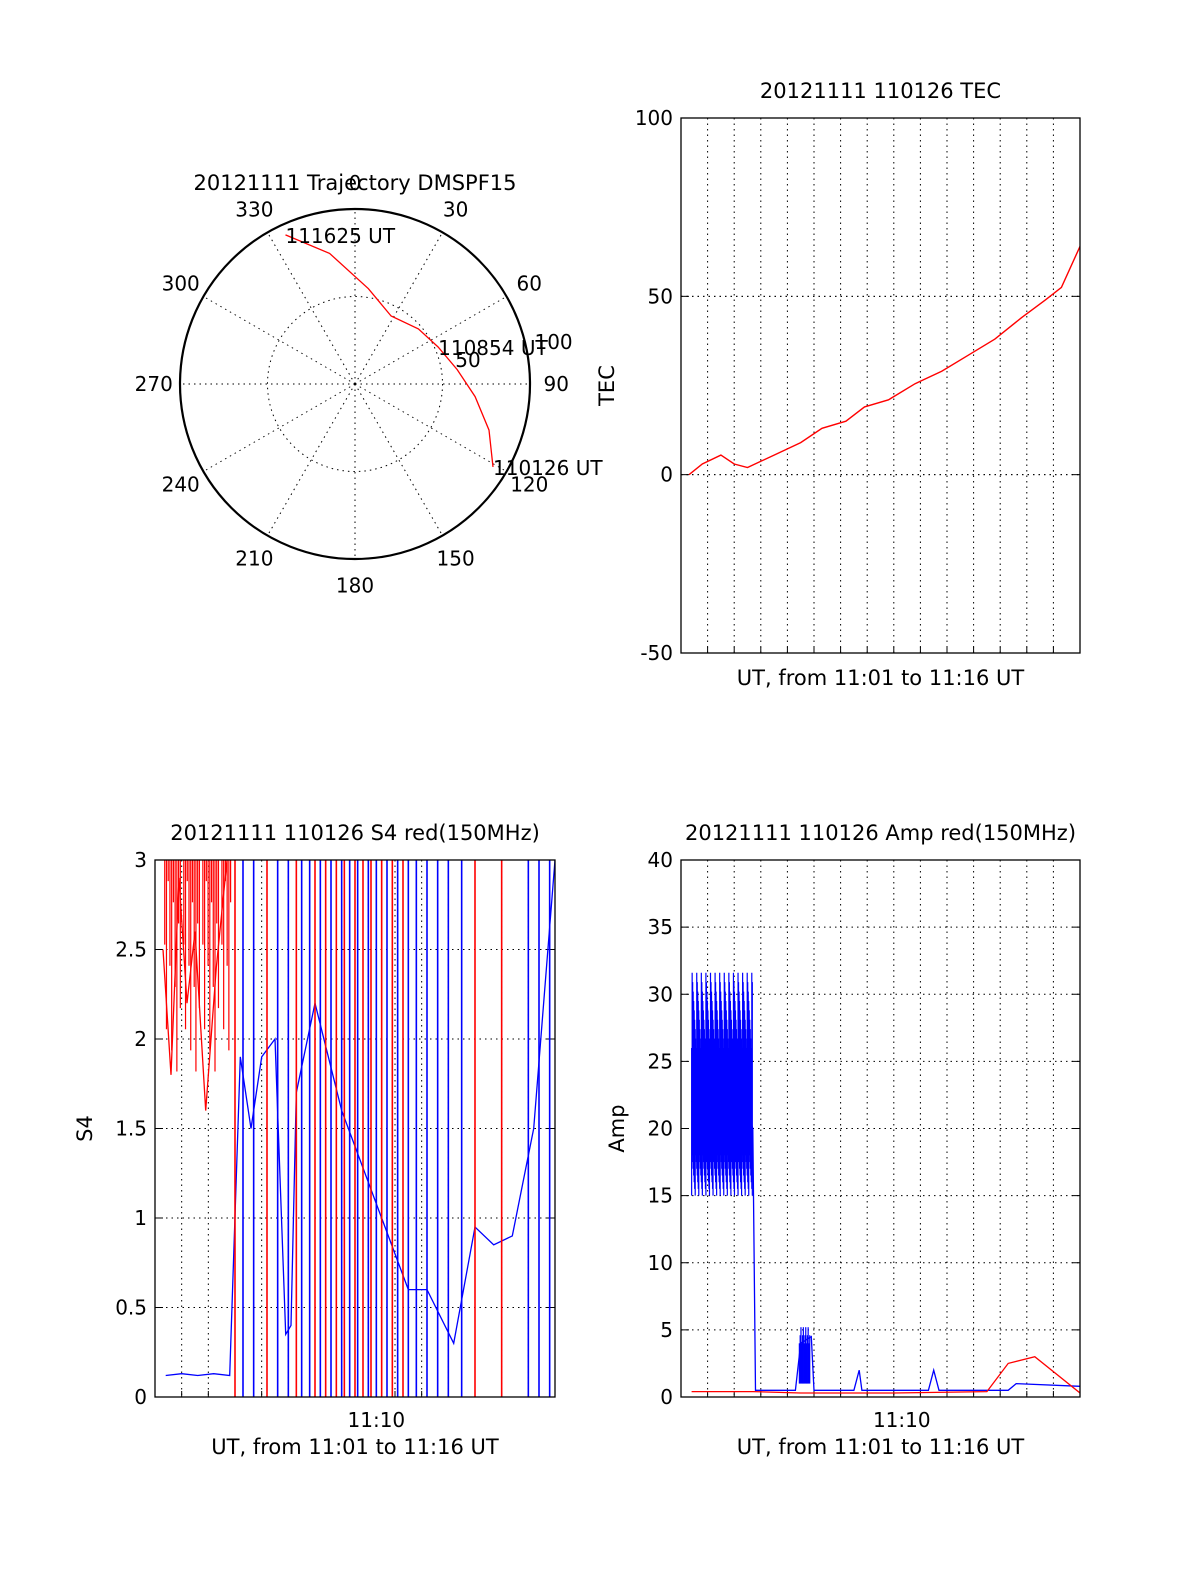  Describe the element at coordinates (455, 210) in the screenshot. I see `polar-angle-label: 30` at that location.